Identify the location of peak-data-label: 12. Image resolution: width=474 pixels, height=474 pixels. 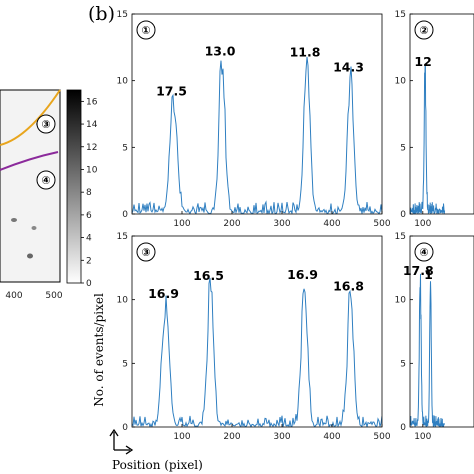
(422, 61).